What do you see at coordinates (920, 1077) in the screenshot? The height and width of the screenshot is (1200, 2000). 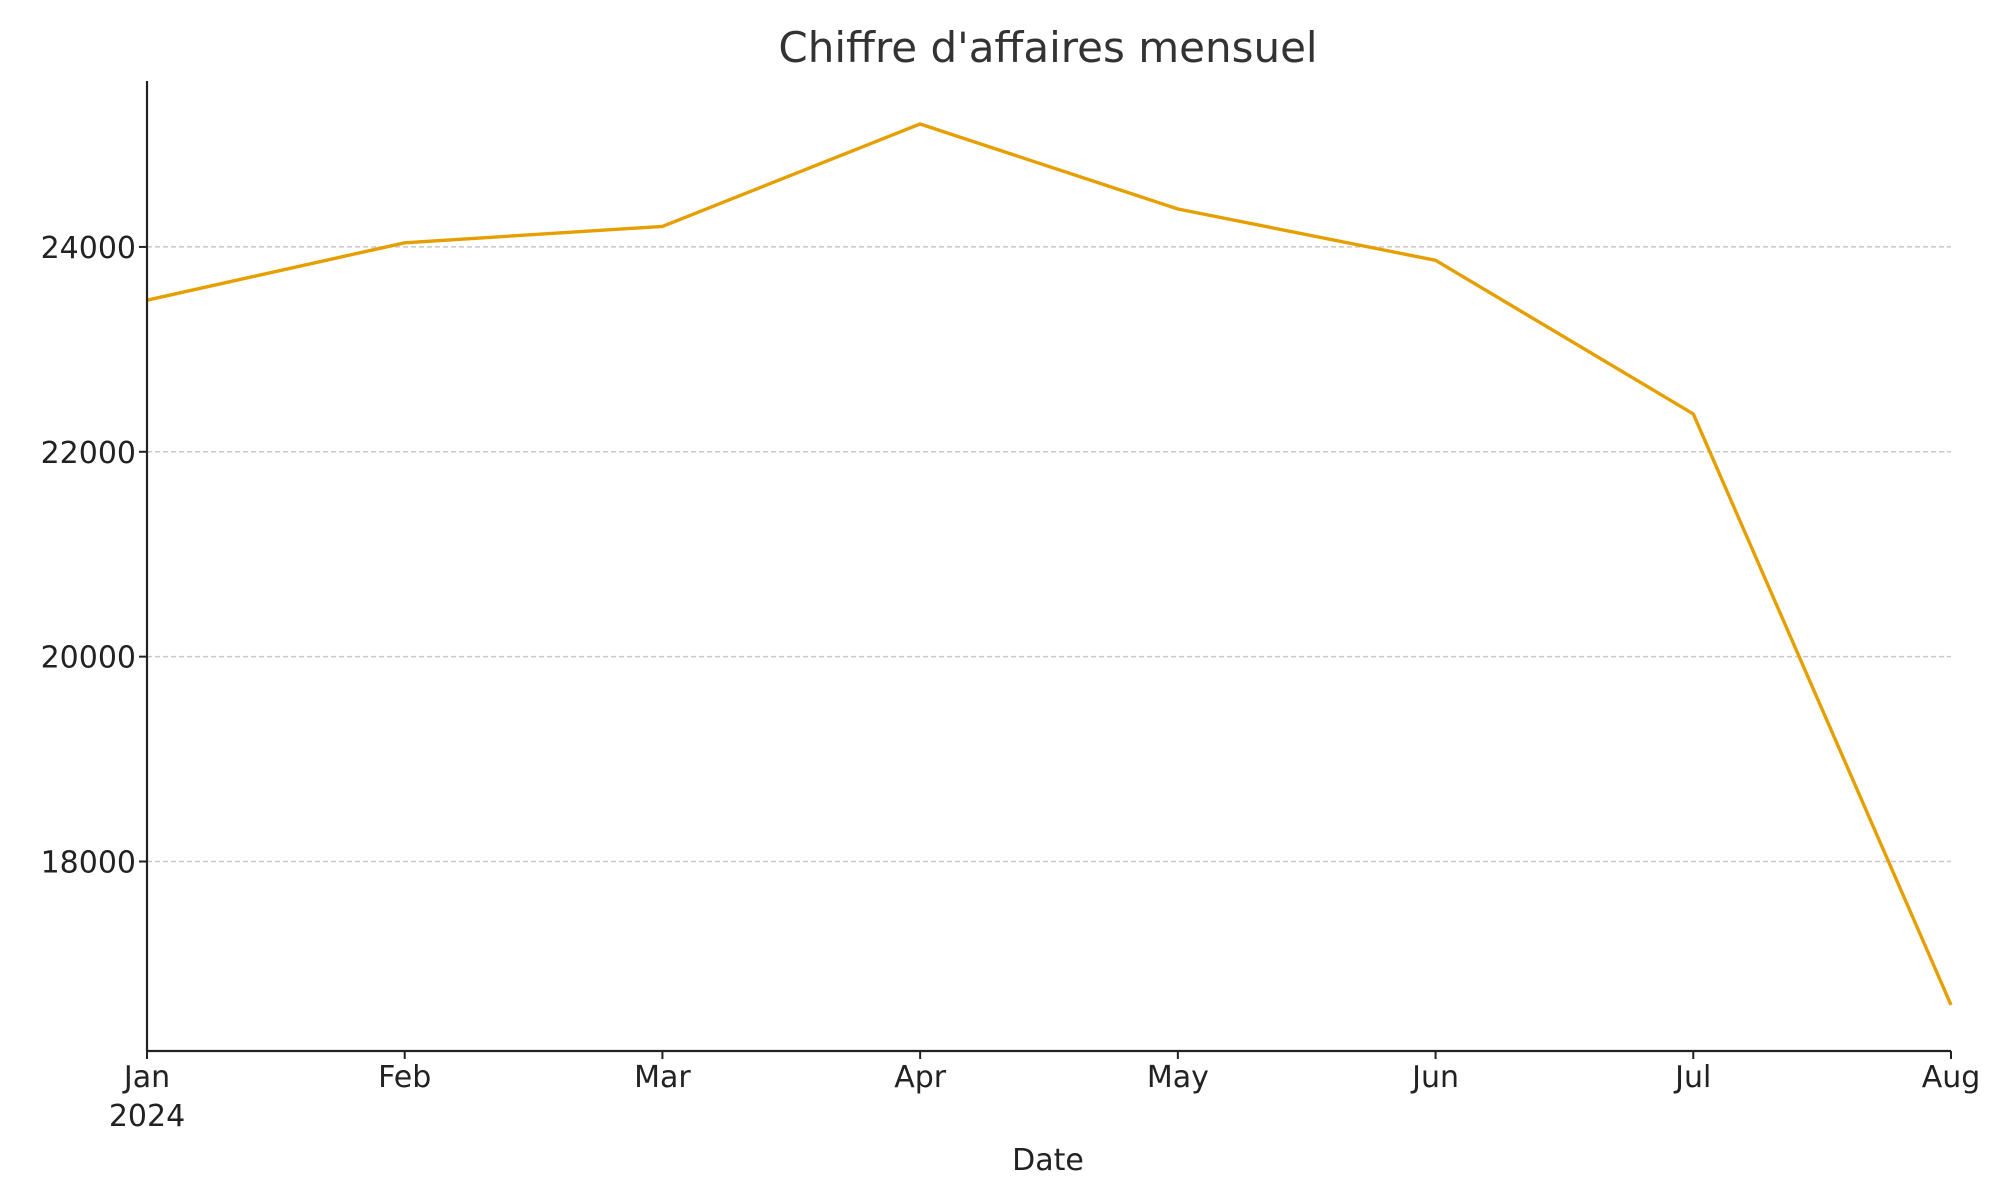 I see `x-tick-label: Apr` at bounding box center [920, 1077].